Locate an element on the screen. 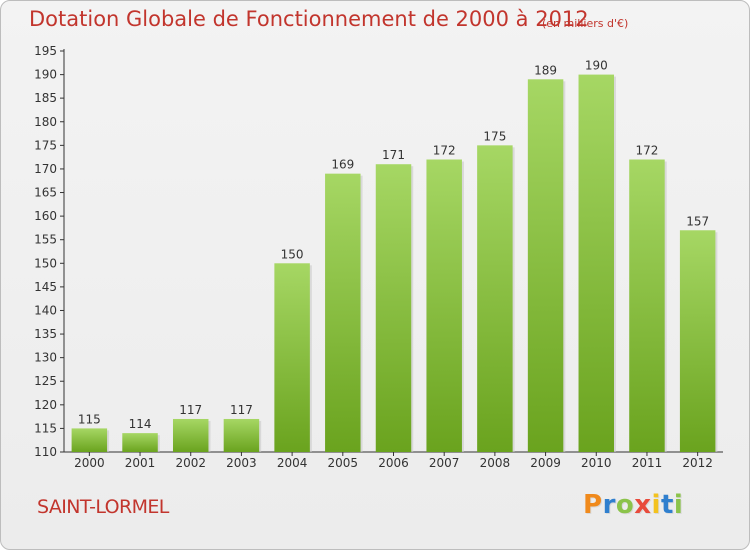 This screenshot has height=550, width=750. y-tick-label: 110 is located at coordinates (45, 452).